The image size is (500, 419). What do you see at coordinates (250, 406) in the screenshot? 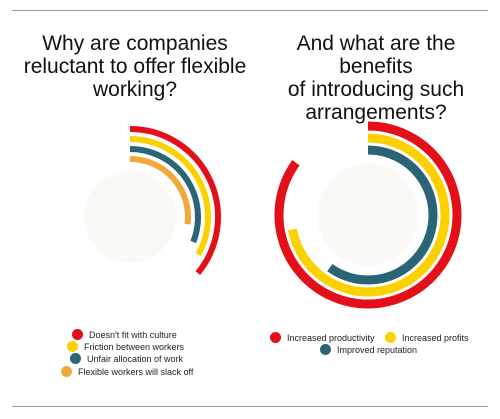
I see `bottom-divider` at bounding box center [250, 406].